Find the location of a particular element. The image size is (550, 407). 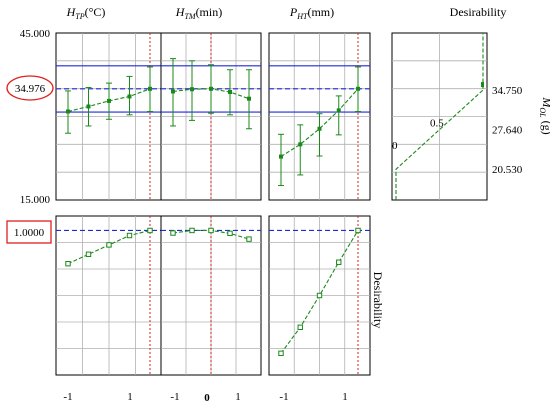

panel-htm-response is located at coordinates (211, 116).